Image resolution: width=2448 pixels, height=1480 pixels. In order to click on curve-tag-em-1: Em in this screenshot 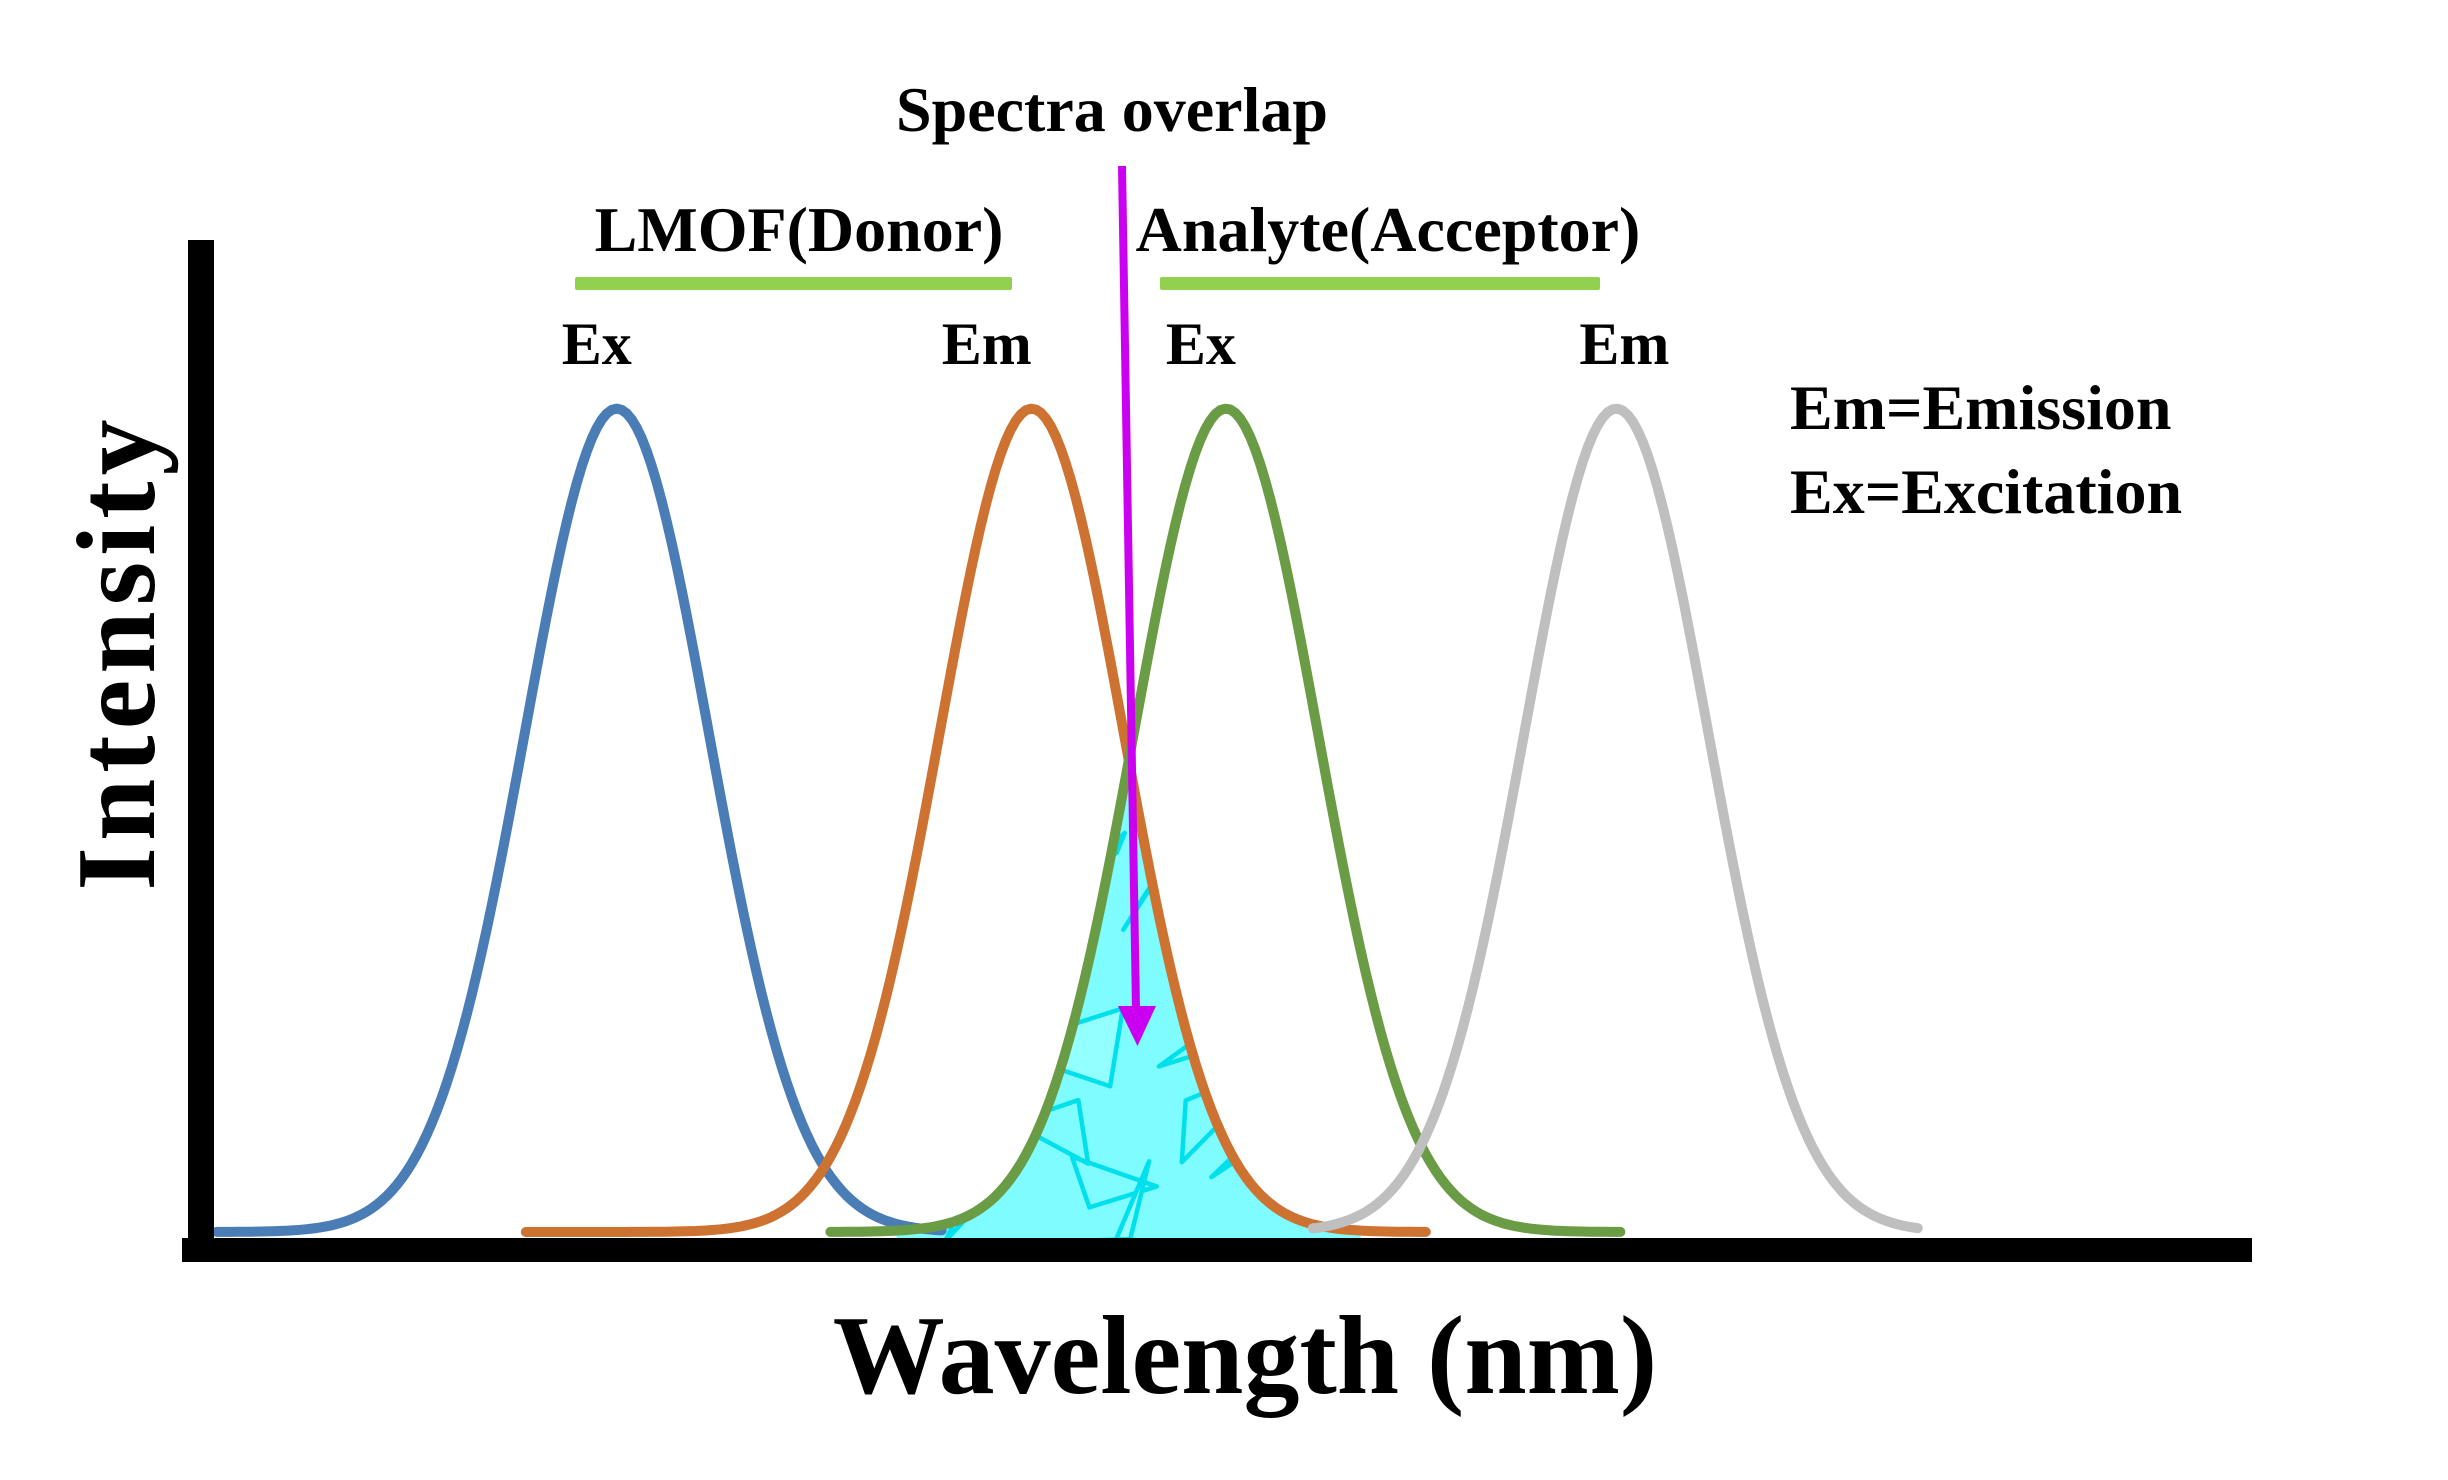, I will do `click(986, 344)`.